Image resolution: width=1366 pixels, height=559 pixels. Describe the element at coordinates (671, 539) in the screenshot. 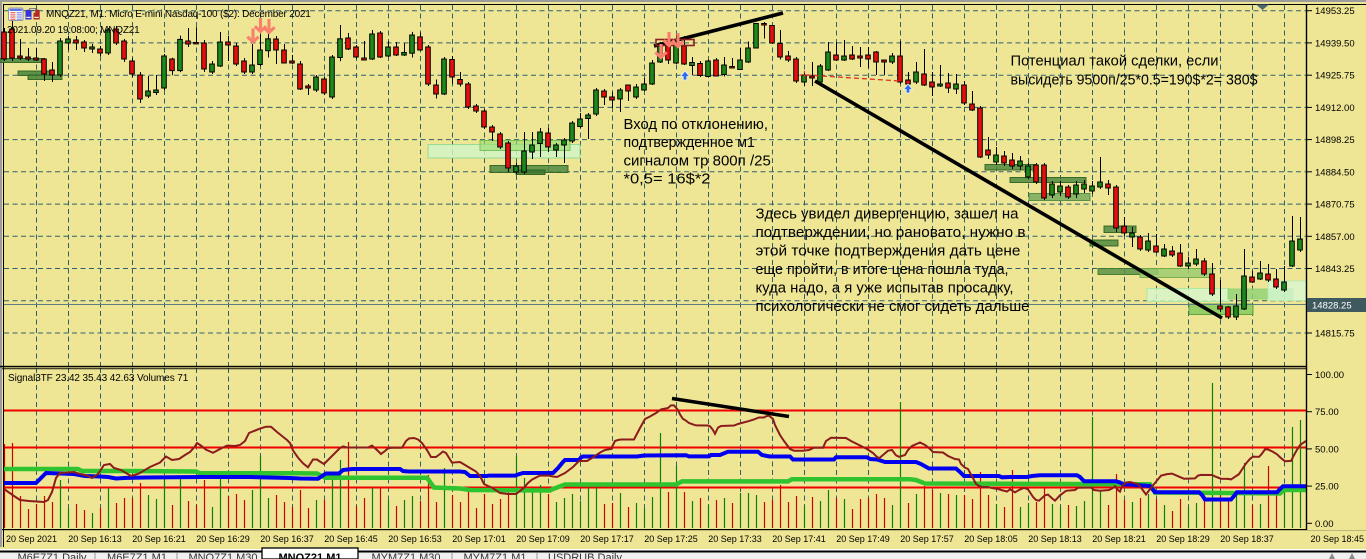

I see `svg-text: 20 Sep 17:25` at that location.